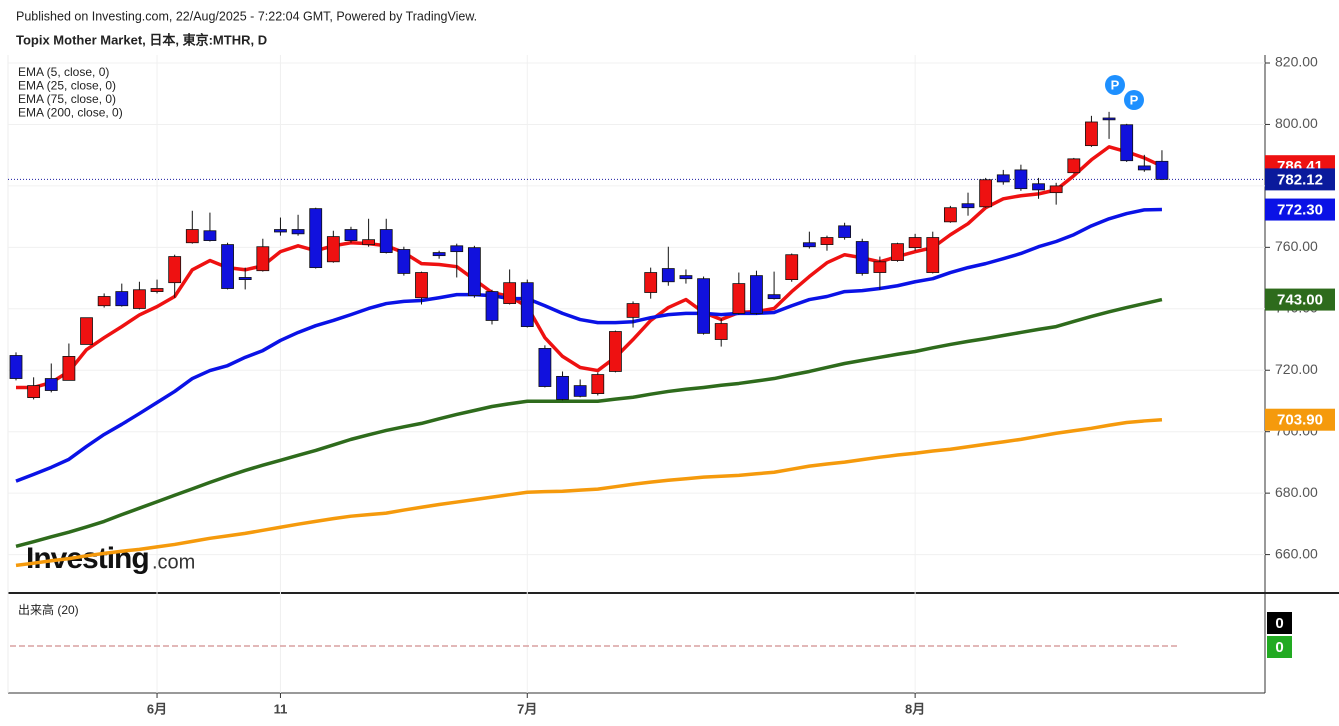 The width and height of the screenshot is (1339, 726). Describe the element at coordinates (1296, 492) in the screenshot. I see `y-tick-label: 680.00` at that location.